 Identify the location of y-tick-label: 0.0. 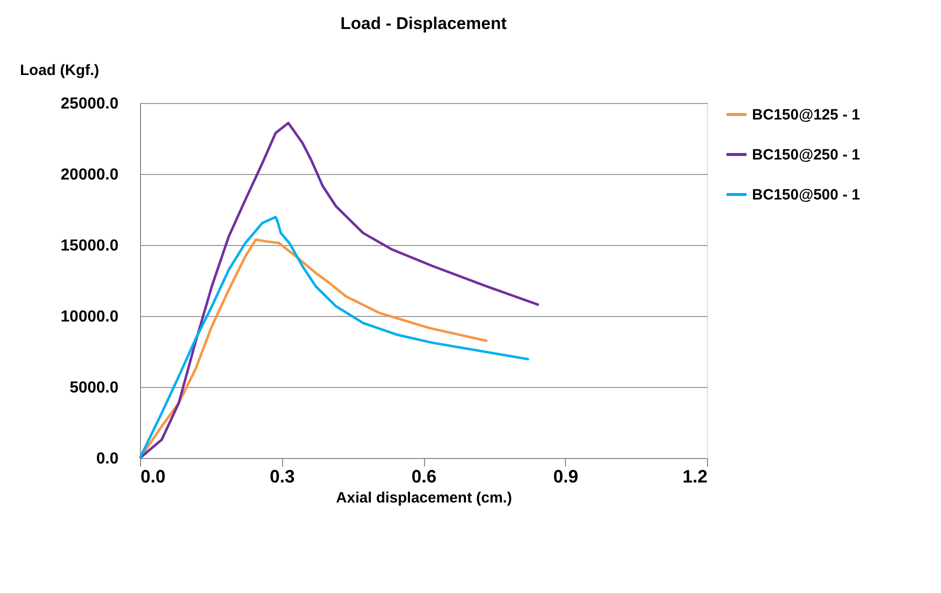
(107, 459).